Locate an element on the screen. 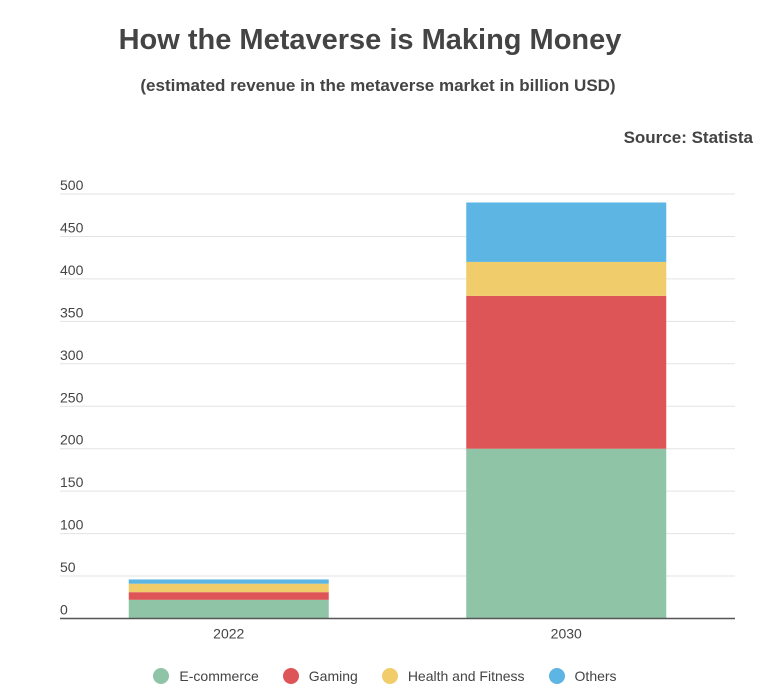  bar-2030-others is located at coordinates (566, 232).